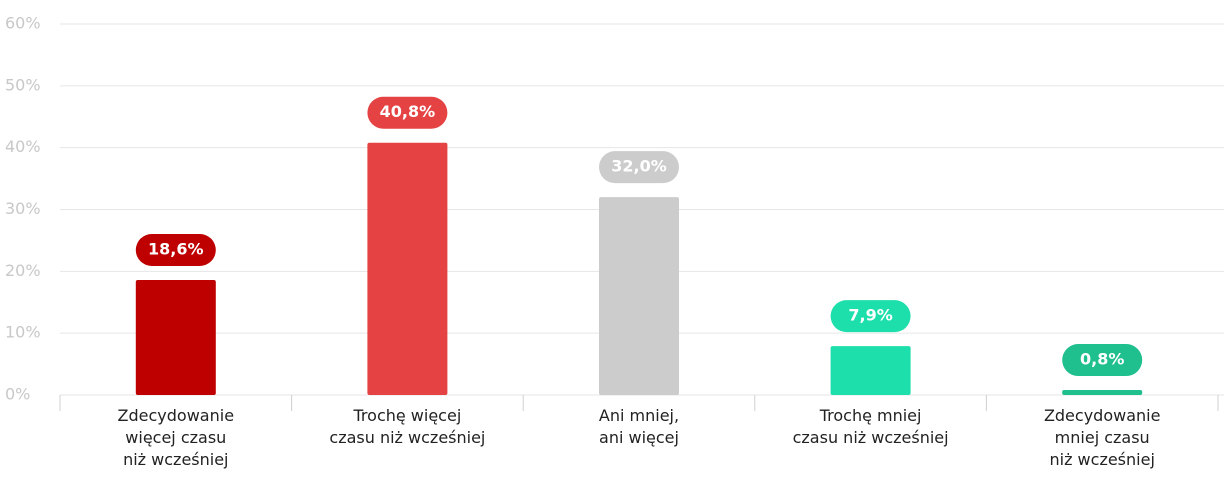 The image size is (1224, 478). Describe the element at coordinates (176, 437) in the screenshot. I see `x-tick-label: Zdecydowanie więcej czasu niż wcześniej` at that location.